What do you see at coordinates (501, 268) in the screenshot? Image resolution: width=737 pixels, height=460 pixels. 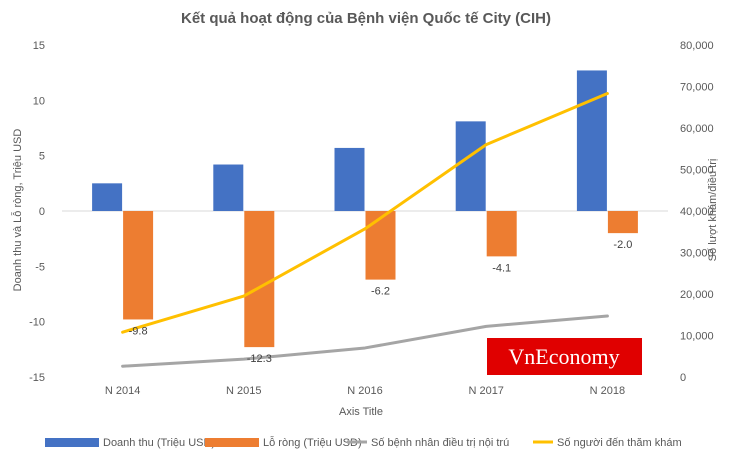 I see `net-loss-data-label: -4.1` at bounding box center [501, 268].